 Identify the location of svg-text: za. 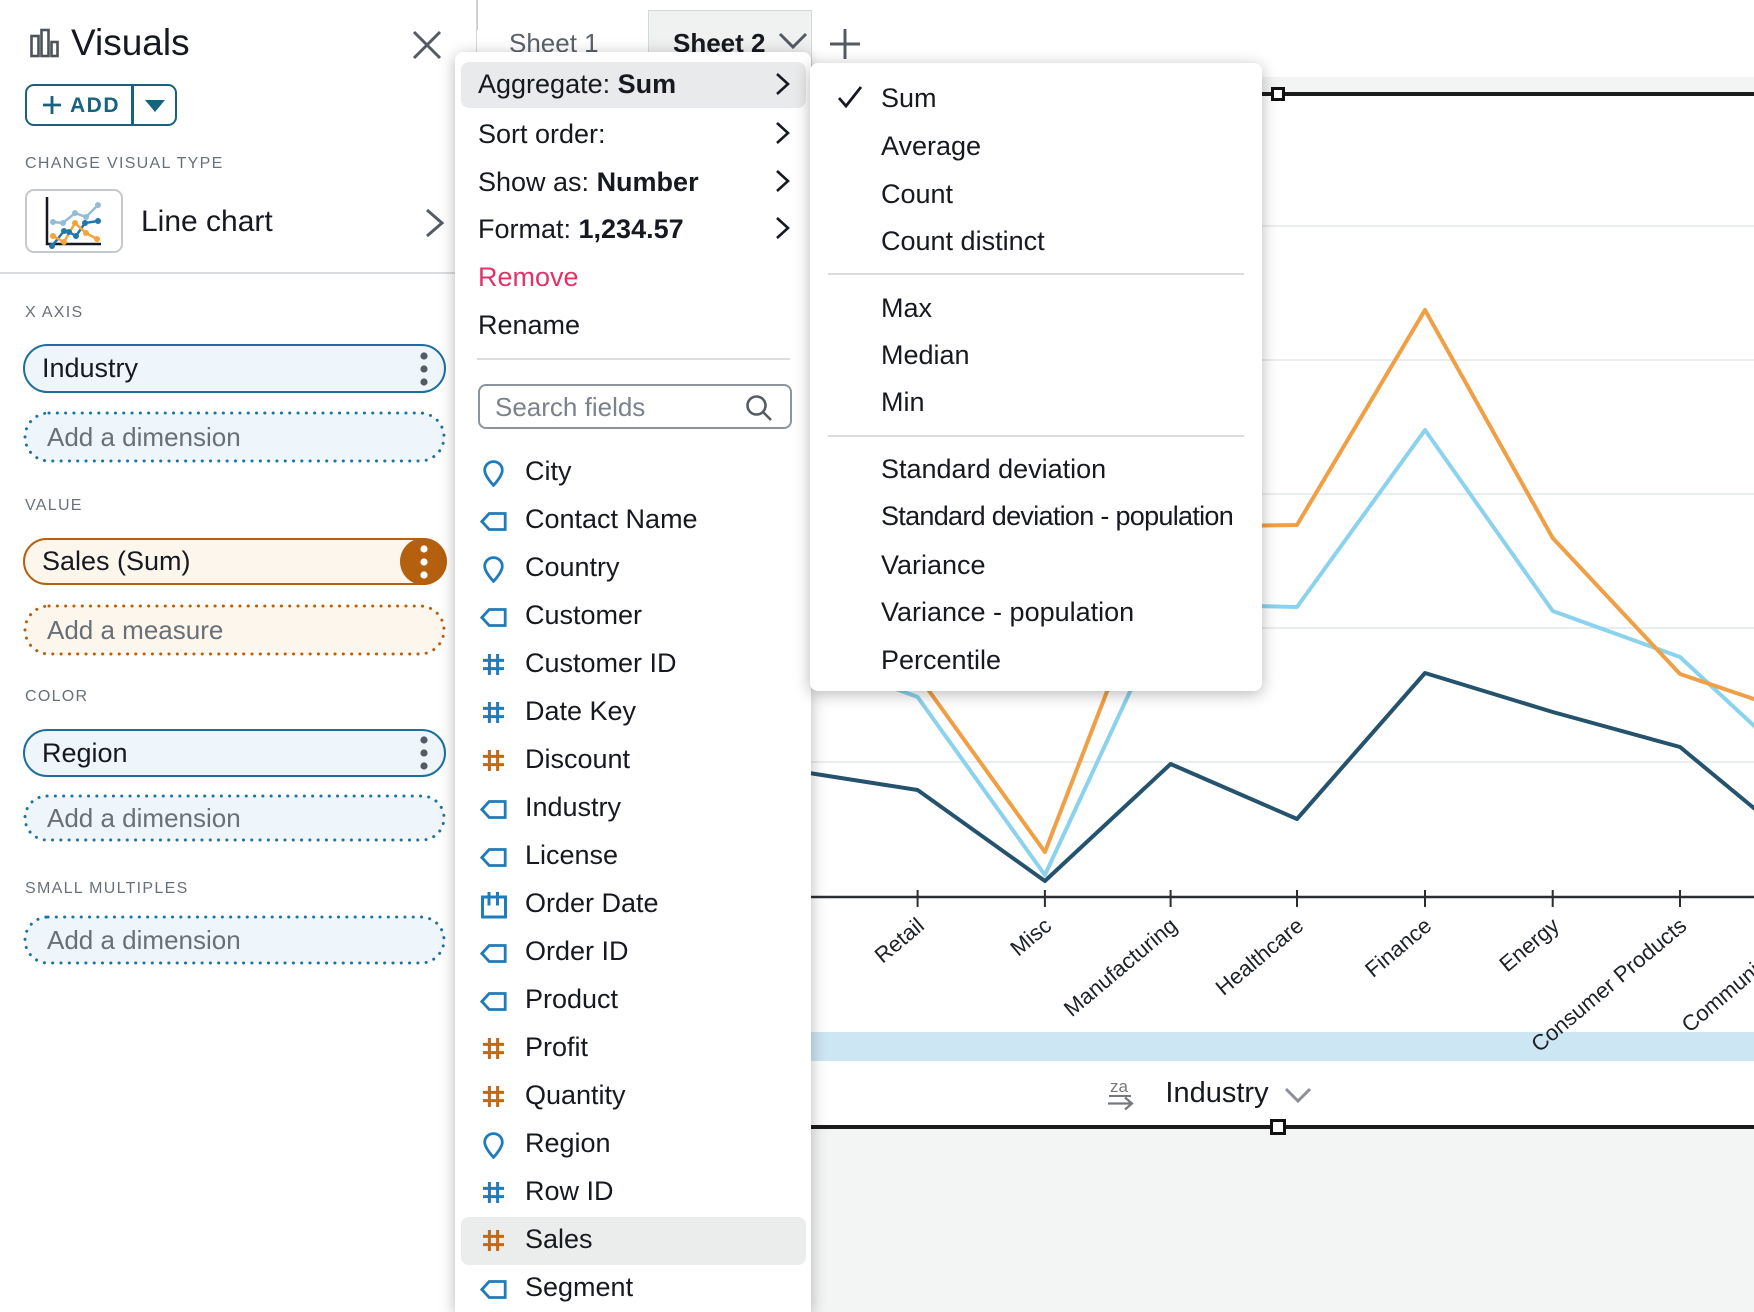
(1119, 1086).